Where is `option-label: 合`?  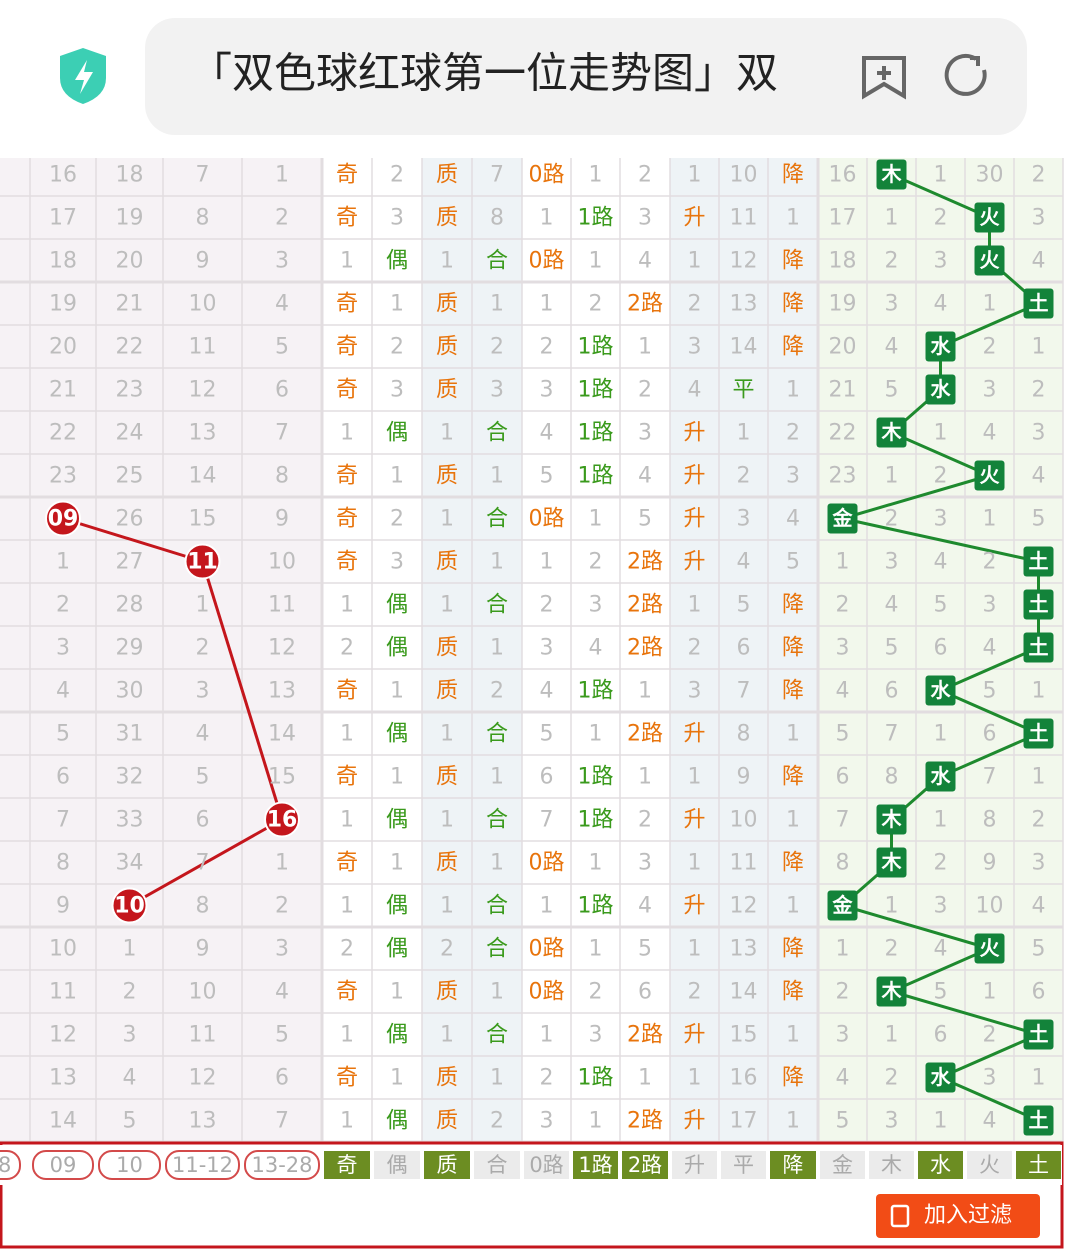
option-label: 合 is located at coordinates (497, 1165).